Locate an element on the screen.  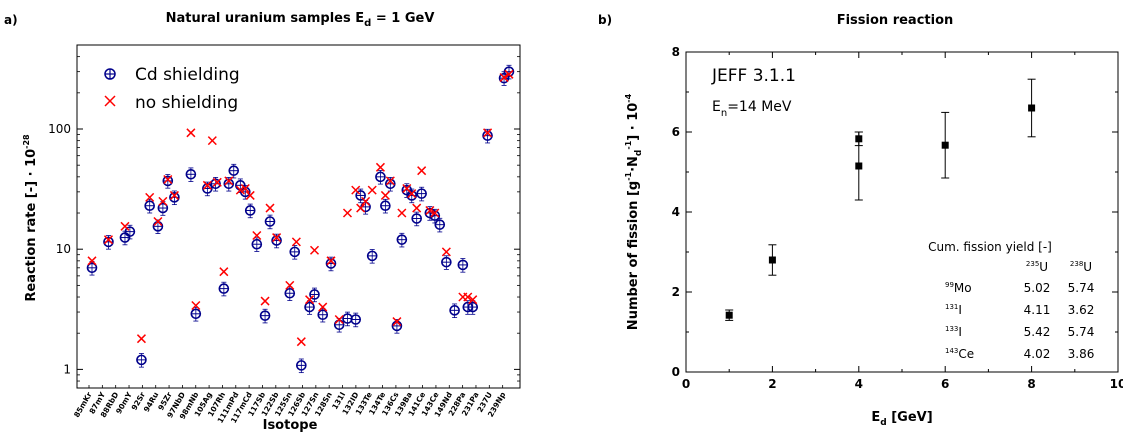
x-tick-label: 8 is located at coordinates (1031, 384).